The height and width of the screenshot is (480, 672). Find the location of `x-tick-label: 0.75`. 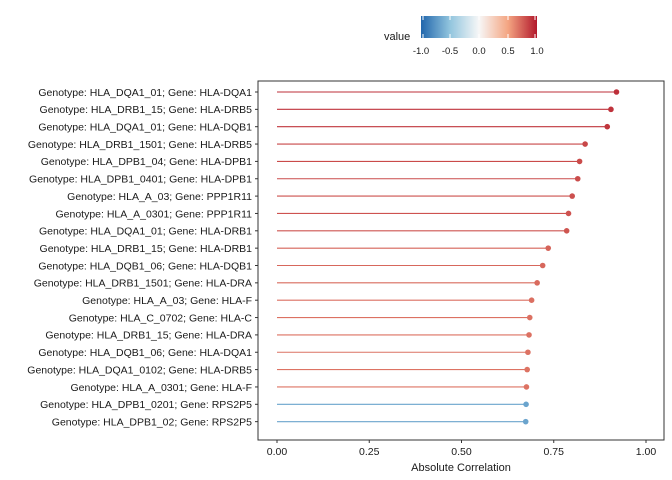

x-tick-label: 0.75 is located at coordinates (554, 452).